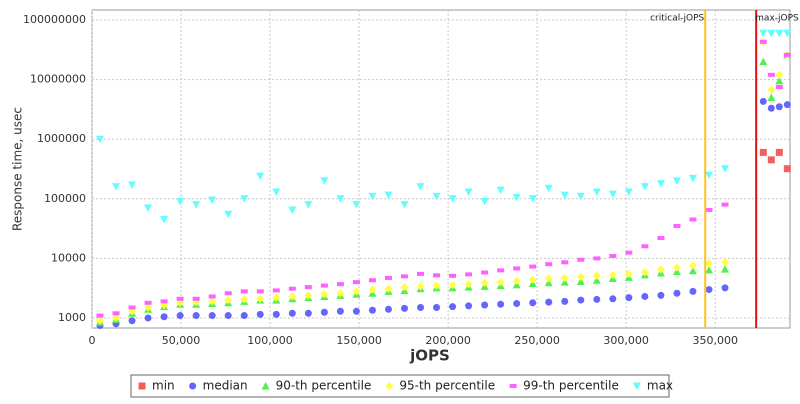  Describe the element at coordinates (359, 340) in the screenshot. I see `x-tick-label: 150,000` at that location.